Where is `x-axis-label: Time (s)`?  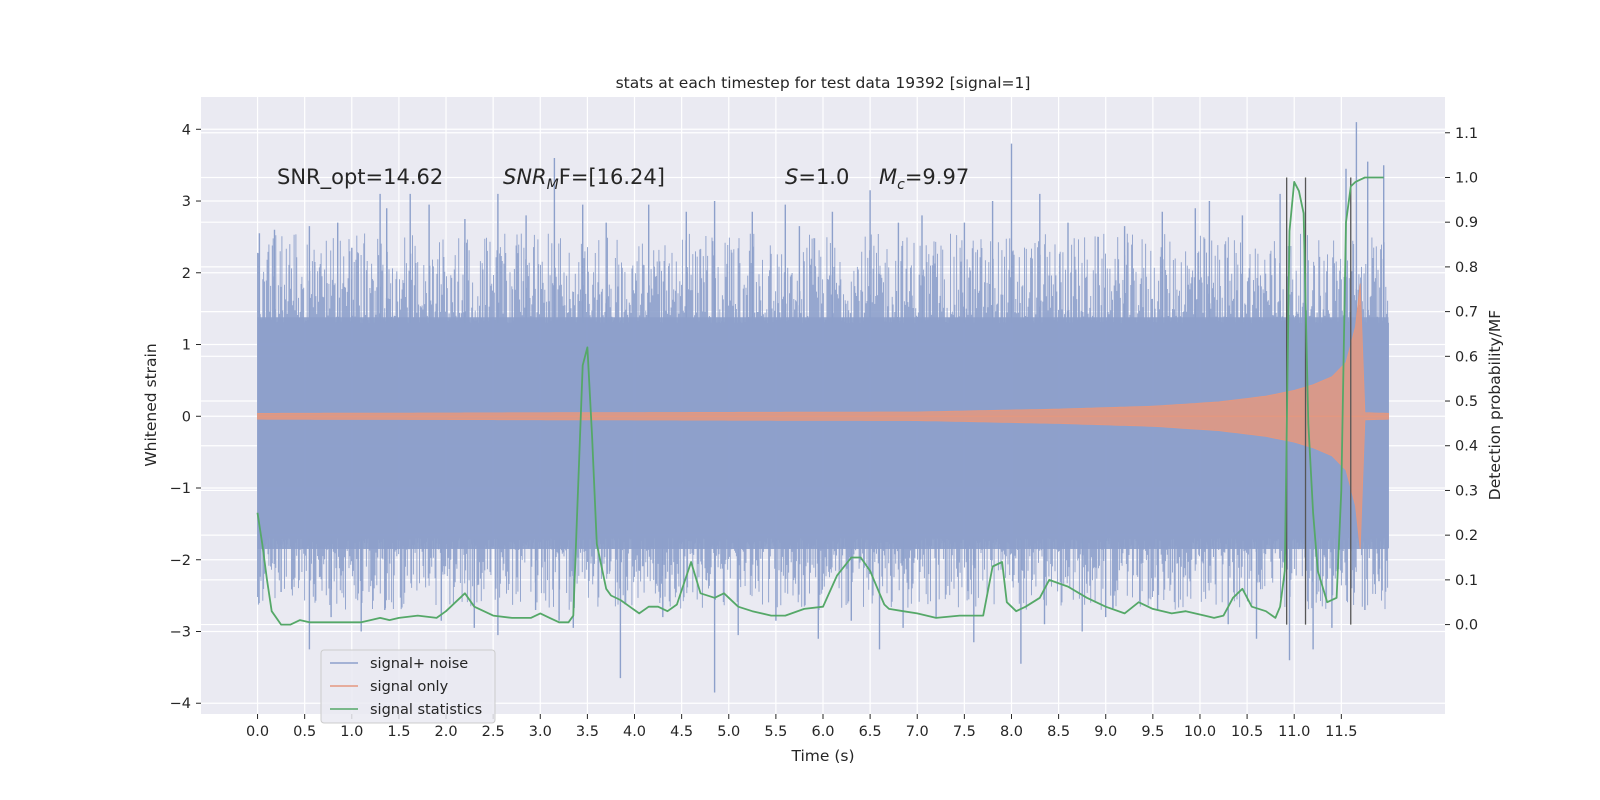
x-axis-label: Time (s) is located at coordinates (822, 756).